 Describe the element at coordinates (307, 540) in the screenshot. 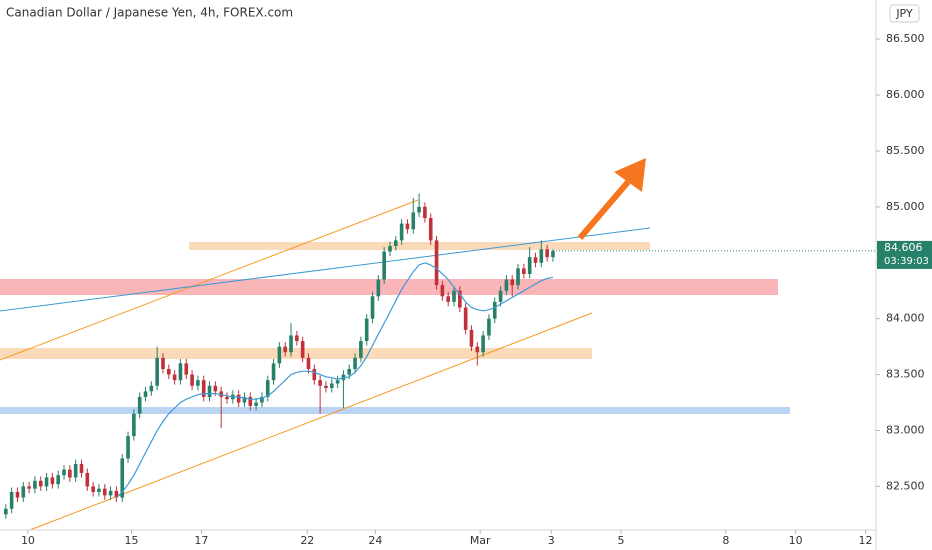

I see `x-tick-label: 22` at that location.